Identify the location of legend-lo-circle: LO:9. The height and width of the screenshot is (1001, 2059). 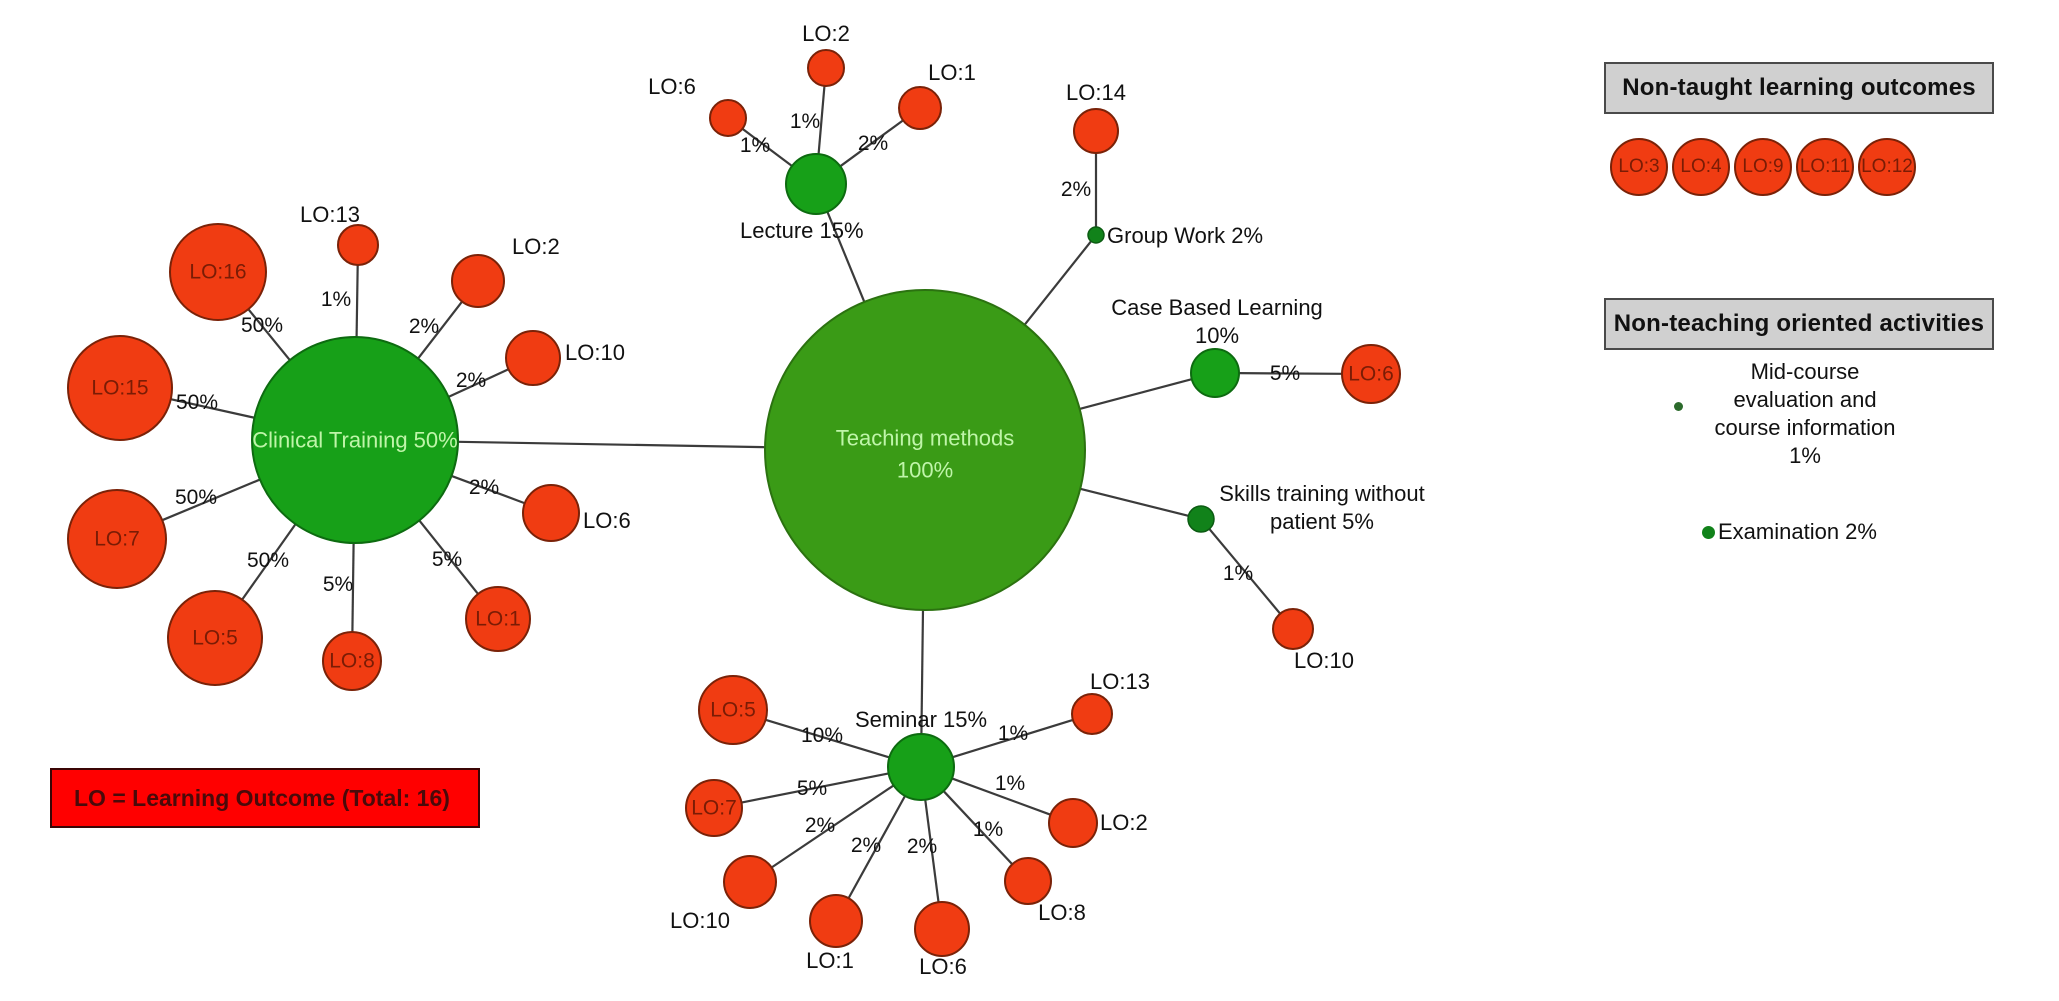
(1763, 167).